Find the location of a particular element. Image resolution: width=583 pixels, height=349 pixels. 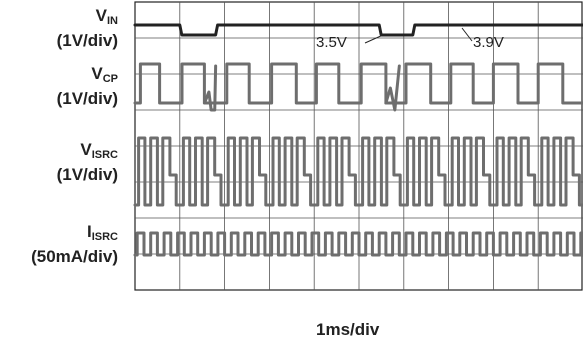

x-axis-label: 1ms/div is located at coordinates (348, 329).